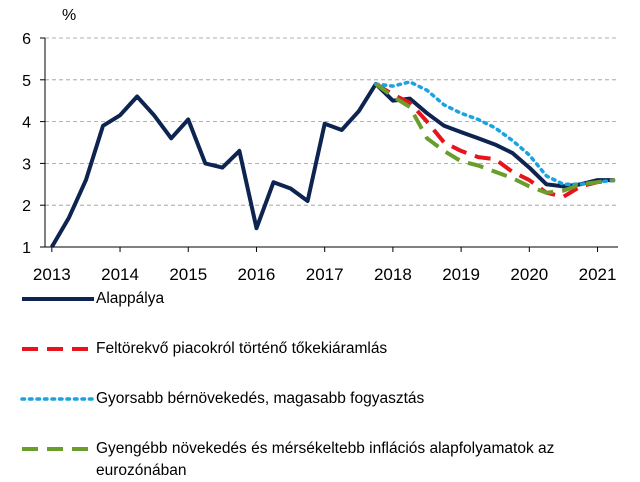 This screenshot has height=482, width=640. What do you see at coordinates (325, 274) in the screenshot?
I see `x-tick-label: 2017` at bounding box center [325, 274].